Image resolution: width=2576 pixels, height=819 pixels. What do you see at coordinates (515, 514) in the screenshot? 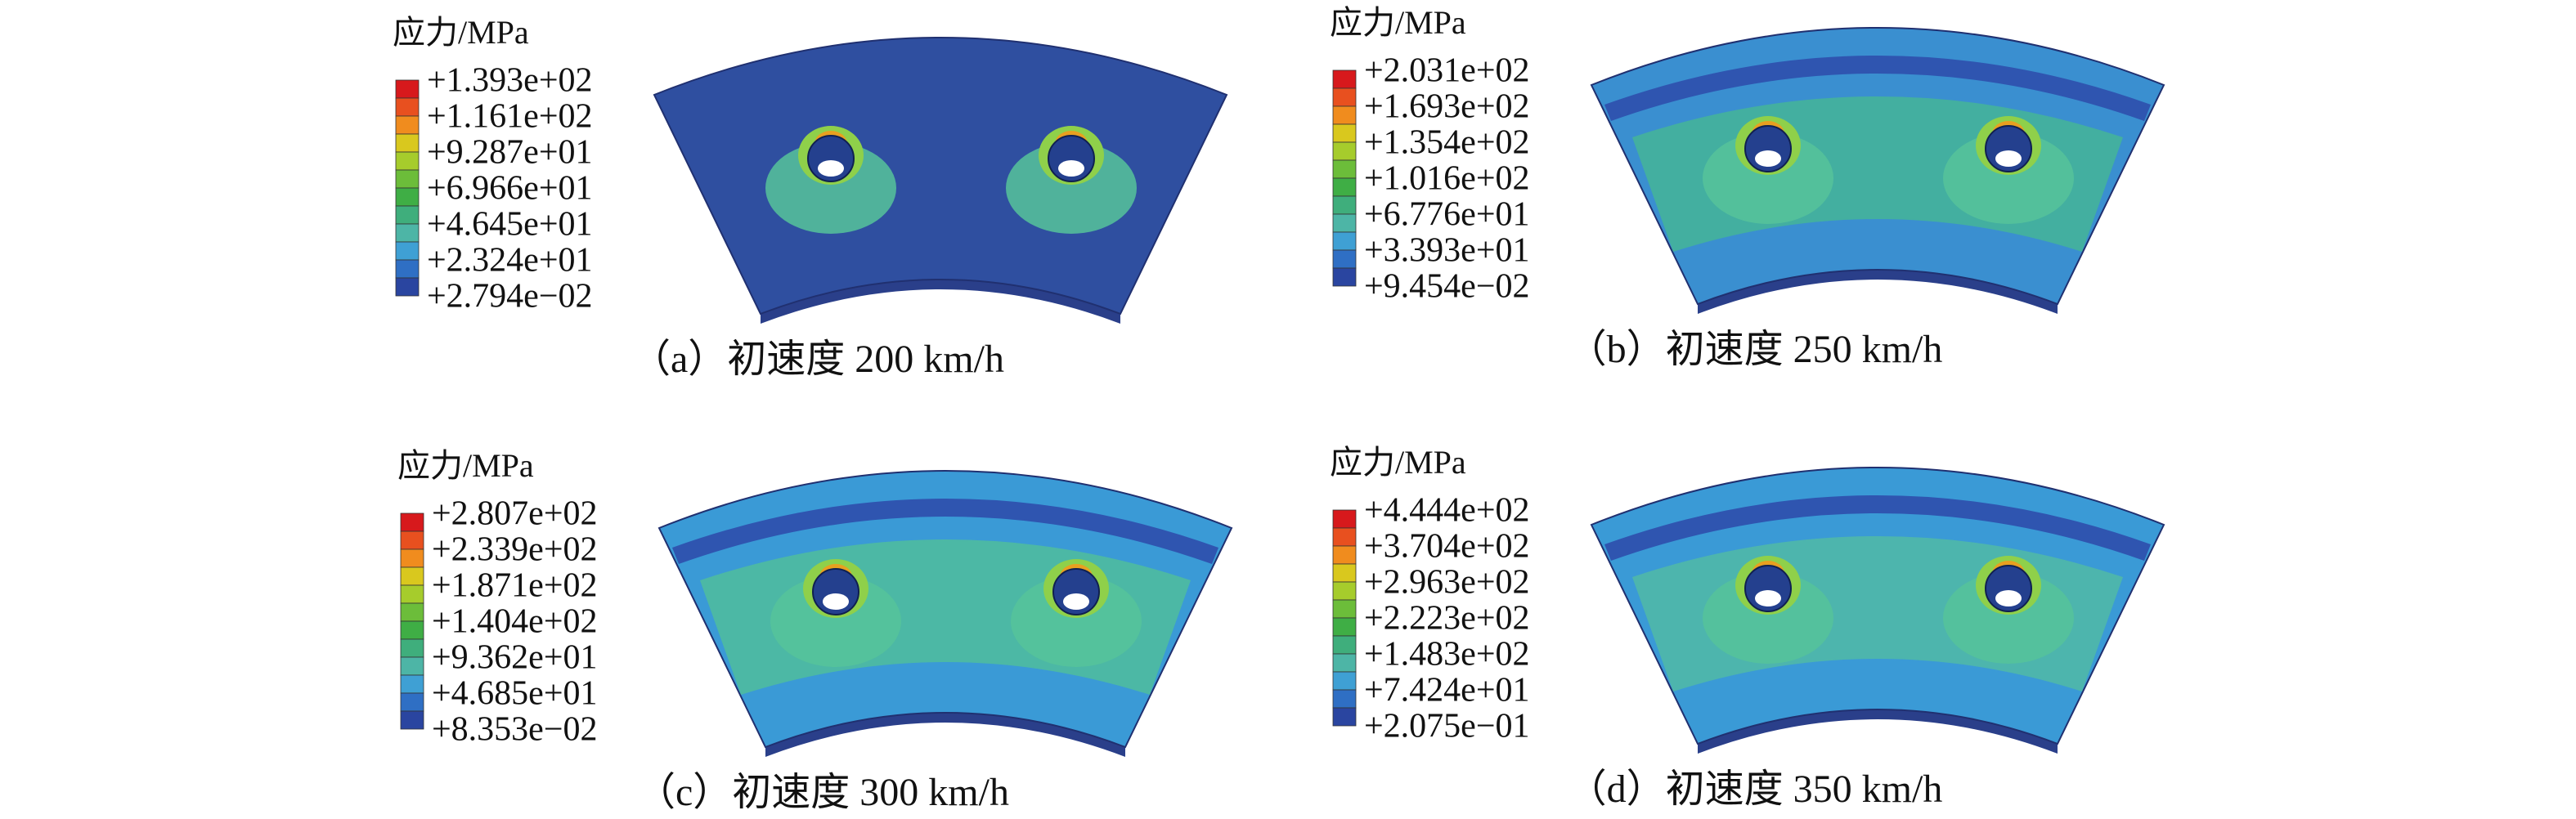
I see `legend-label: +2.807e+02` at bounding box center [515, 514].